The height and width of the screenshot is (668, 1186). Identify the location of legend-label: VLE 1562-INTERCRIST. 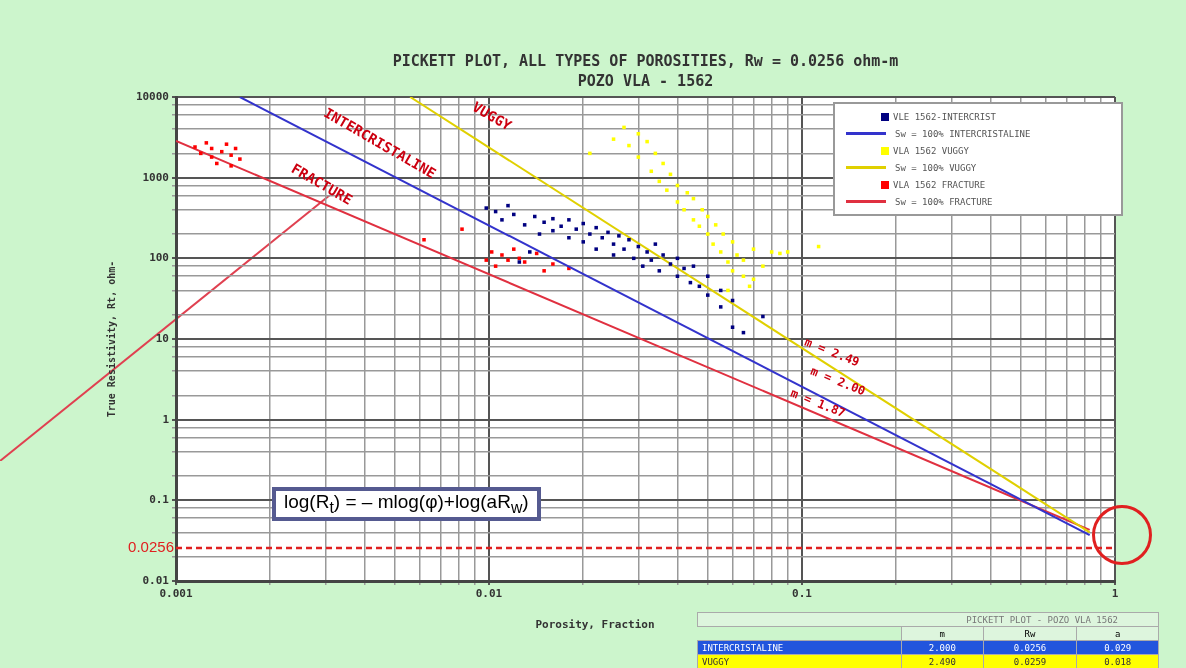
(944, 116).